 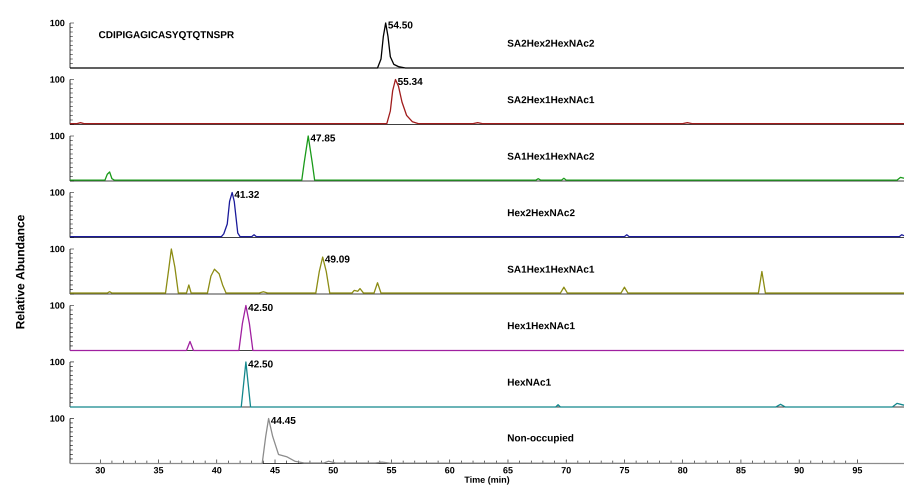 I want to click on x-tick-label: 95, so click(x=857, y=470).